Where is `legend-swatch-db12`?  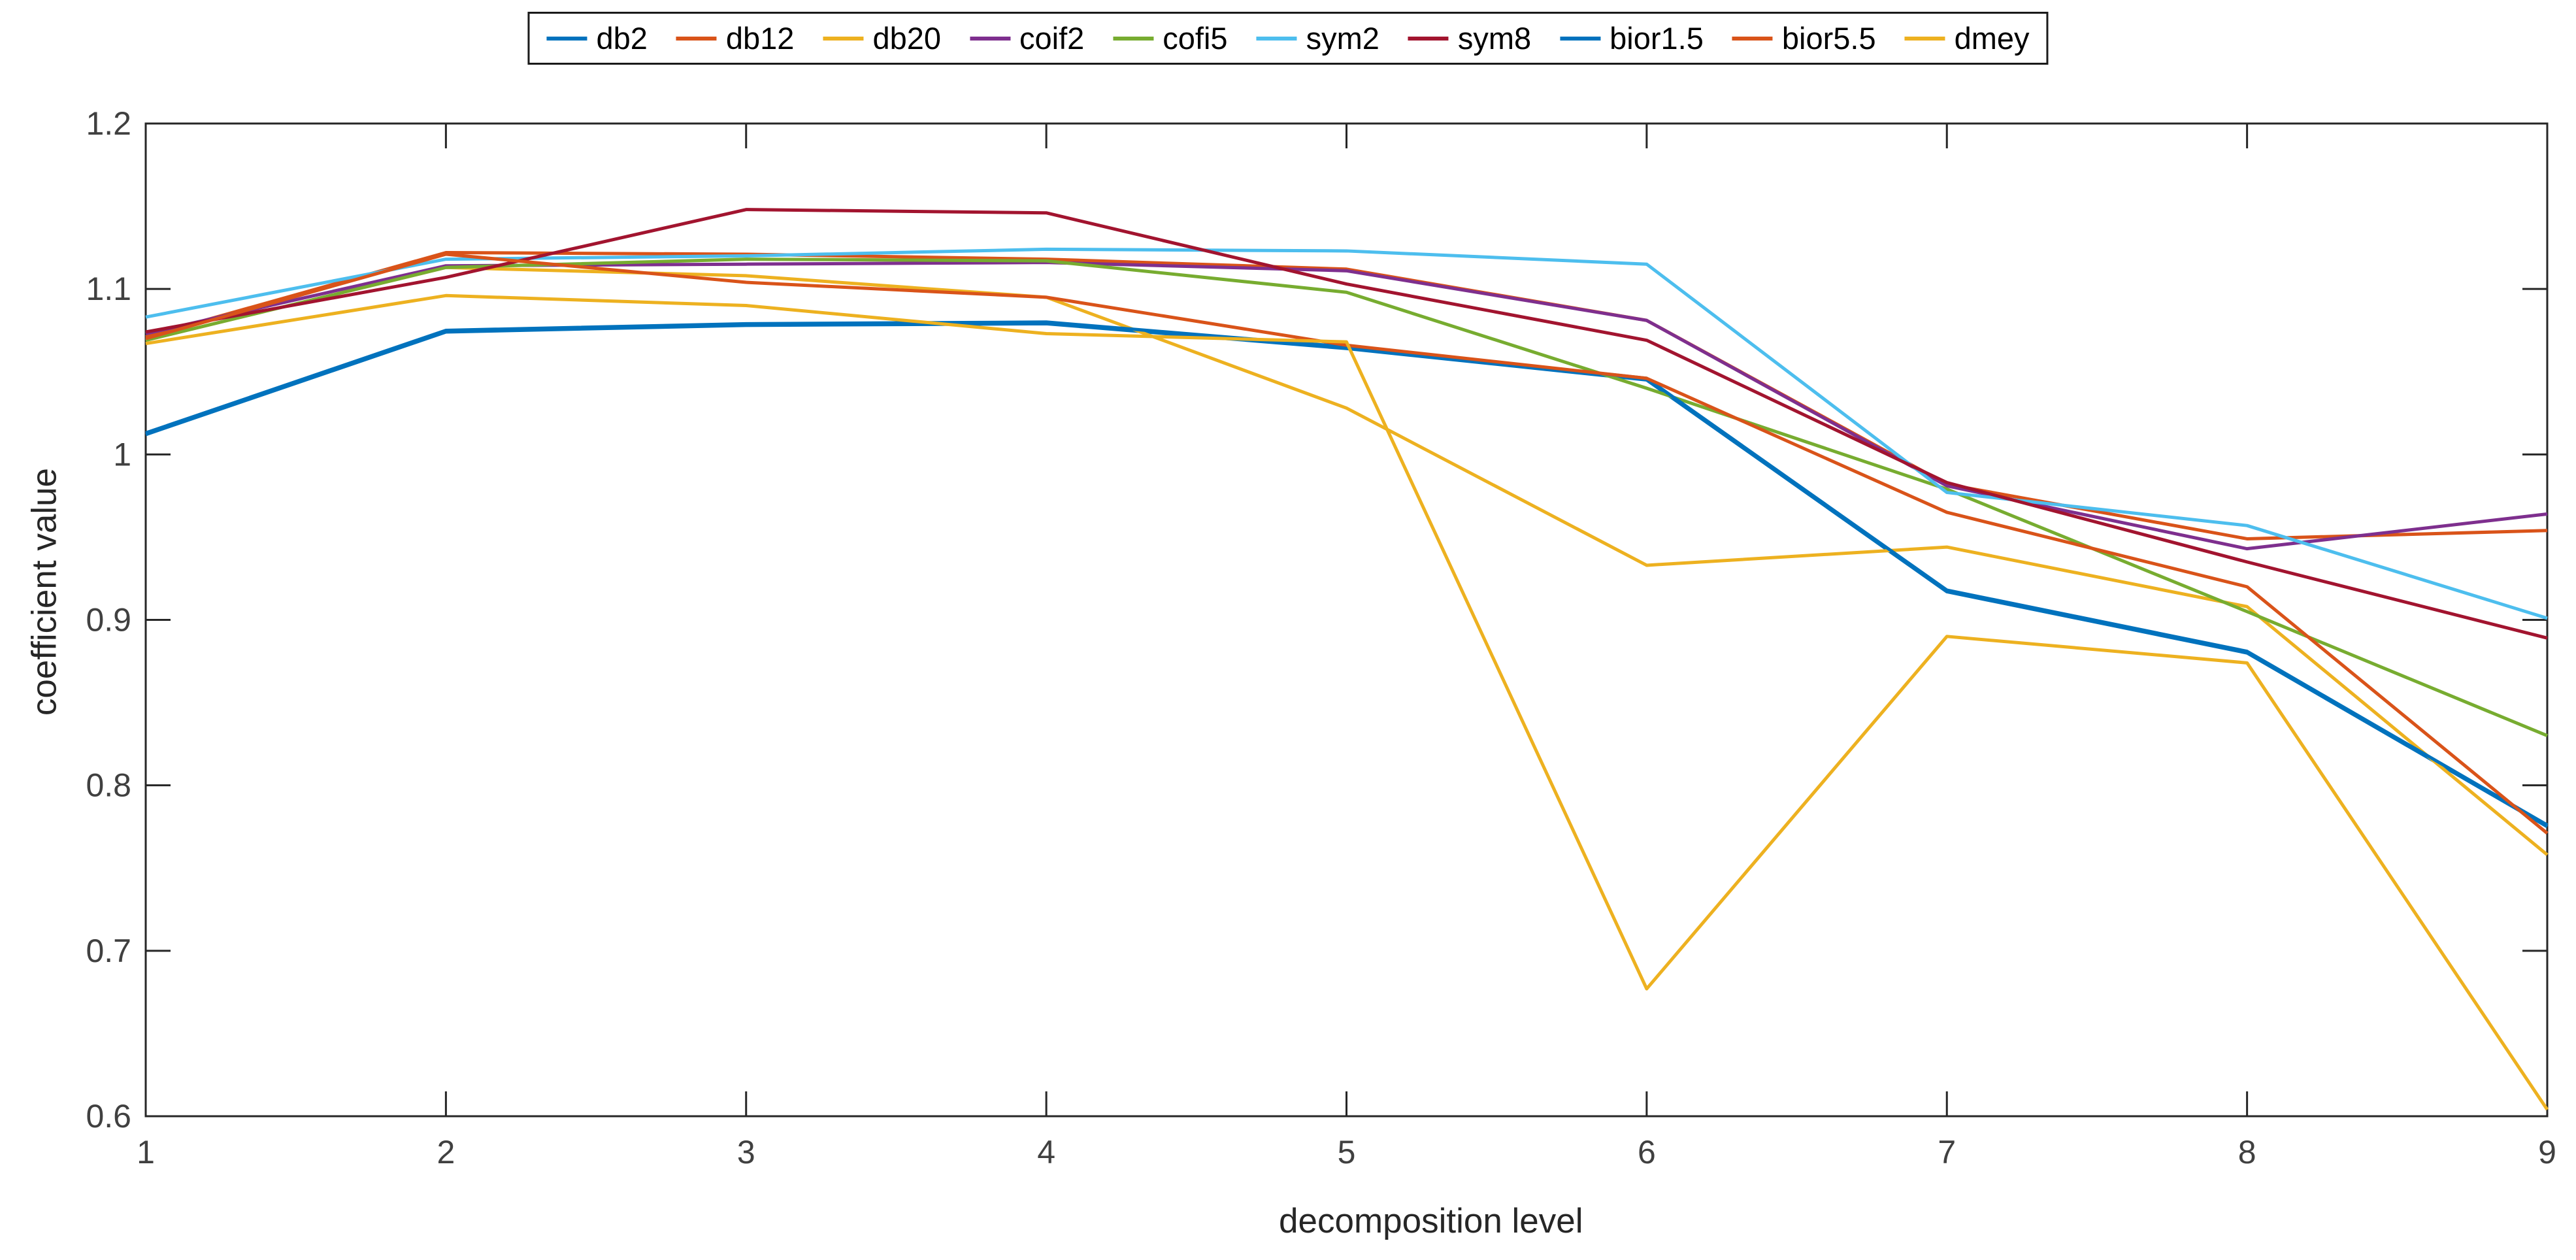 legend-swatch-db12 is located at coordinates (696, 38).